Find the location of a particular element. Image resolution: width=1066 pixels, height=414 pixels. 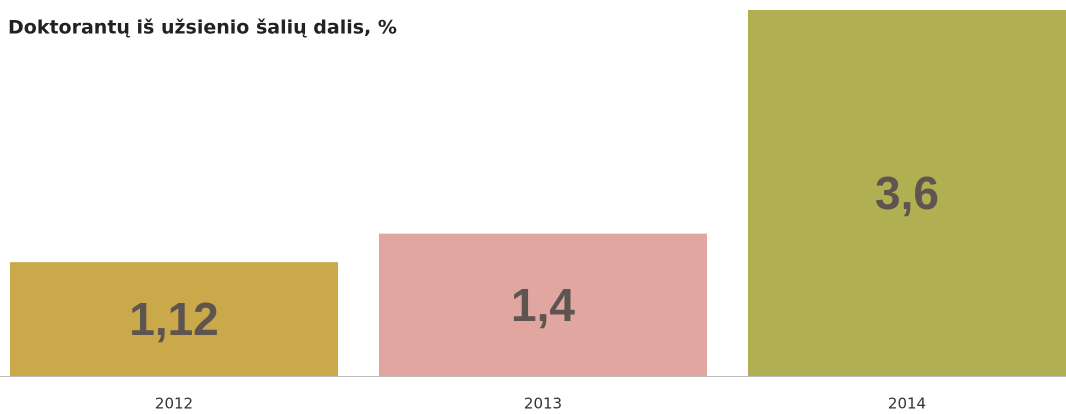

value-label: 3,6 is located at coordinates (907, 193).